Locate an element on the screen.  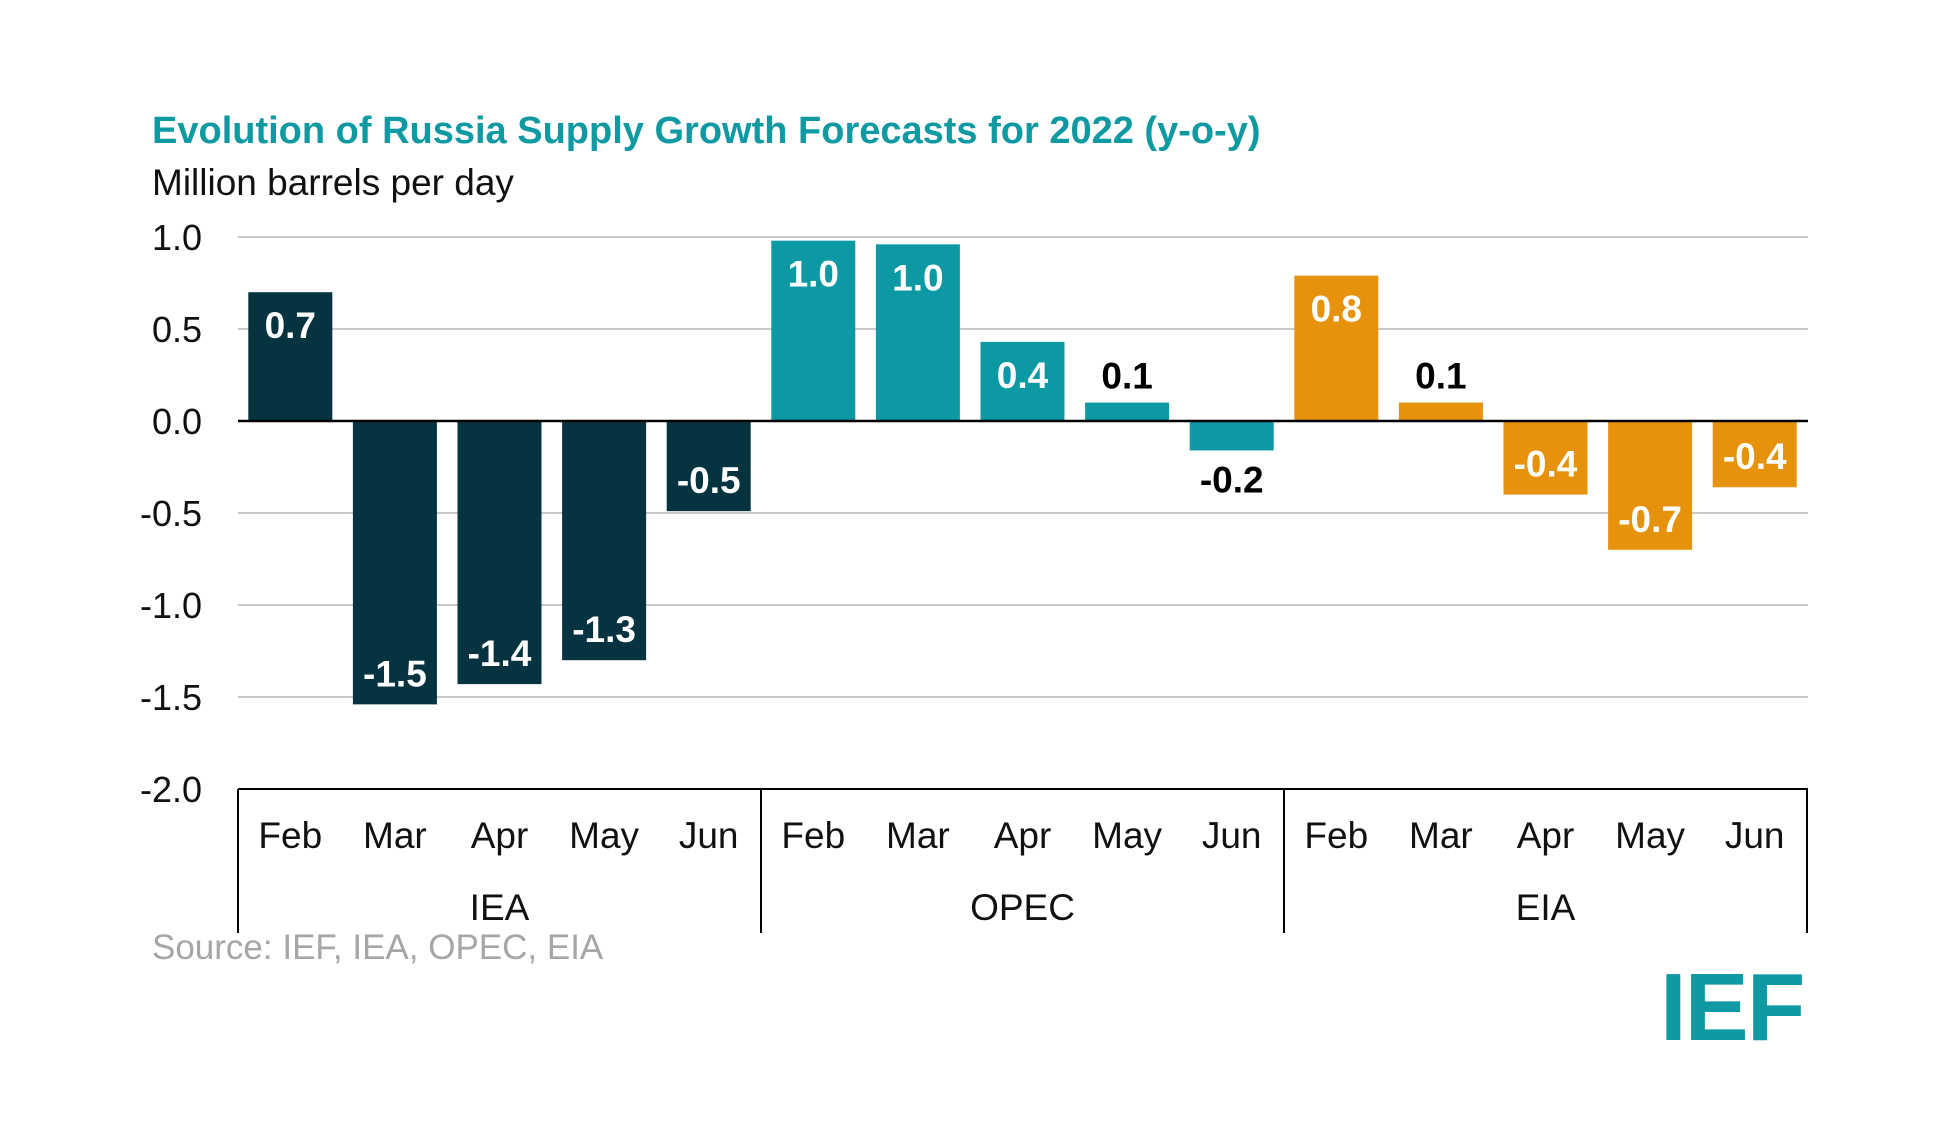
bar-eia-feb is located at coordinates (1336, 348).